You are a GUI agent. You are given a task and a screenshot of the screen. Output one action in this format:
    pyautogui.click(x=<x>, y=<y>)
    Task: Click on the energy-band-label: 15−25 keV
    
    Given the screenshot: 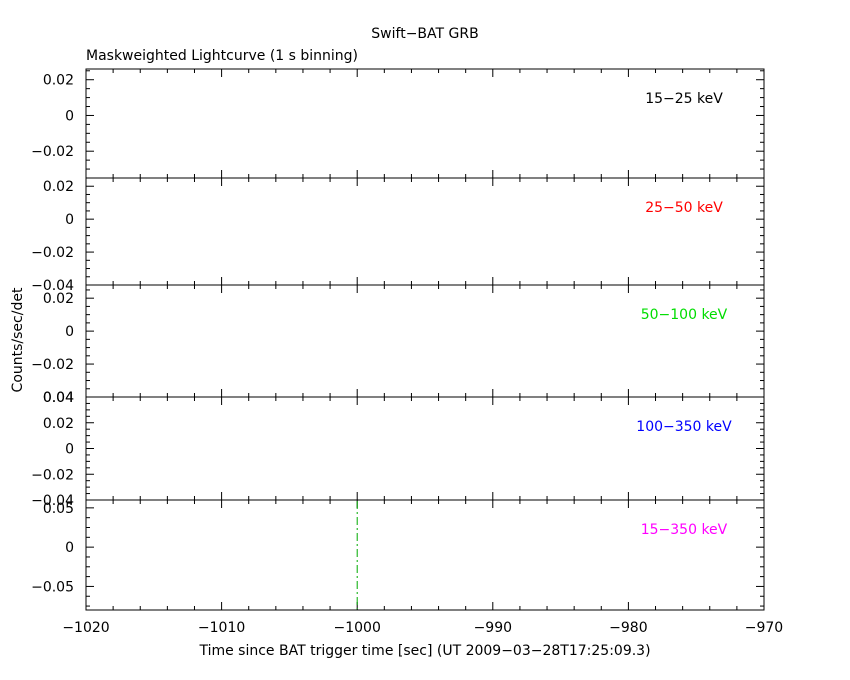 What is the action you would take?
    pyautogui.click(x=684, y=99)
    